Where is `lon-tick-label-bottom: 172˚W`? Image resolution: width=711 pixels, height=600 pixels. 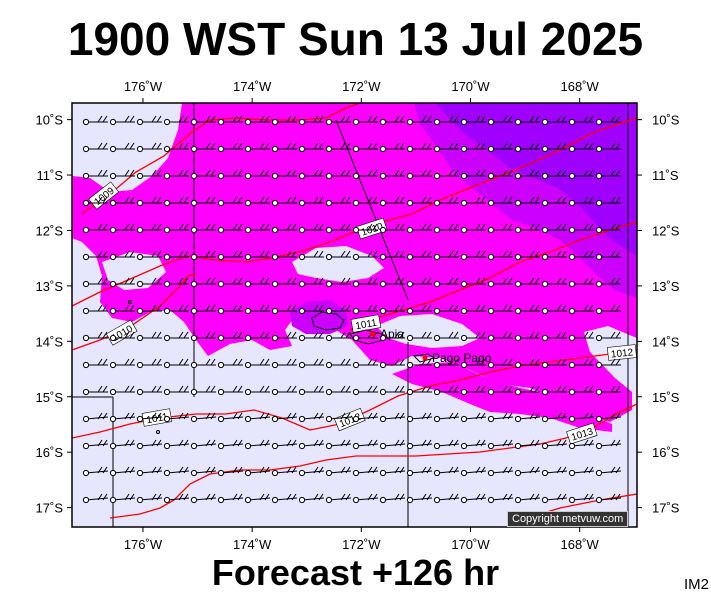 lon-tick-label-bottom: 172˚W is located at coordinates (361, 544).